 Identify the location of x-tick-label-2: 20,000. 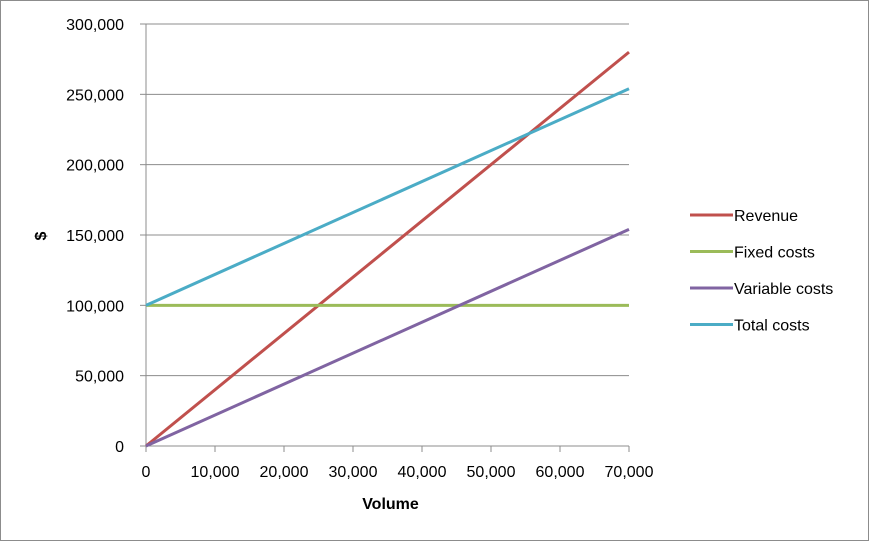
(284, 472).